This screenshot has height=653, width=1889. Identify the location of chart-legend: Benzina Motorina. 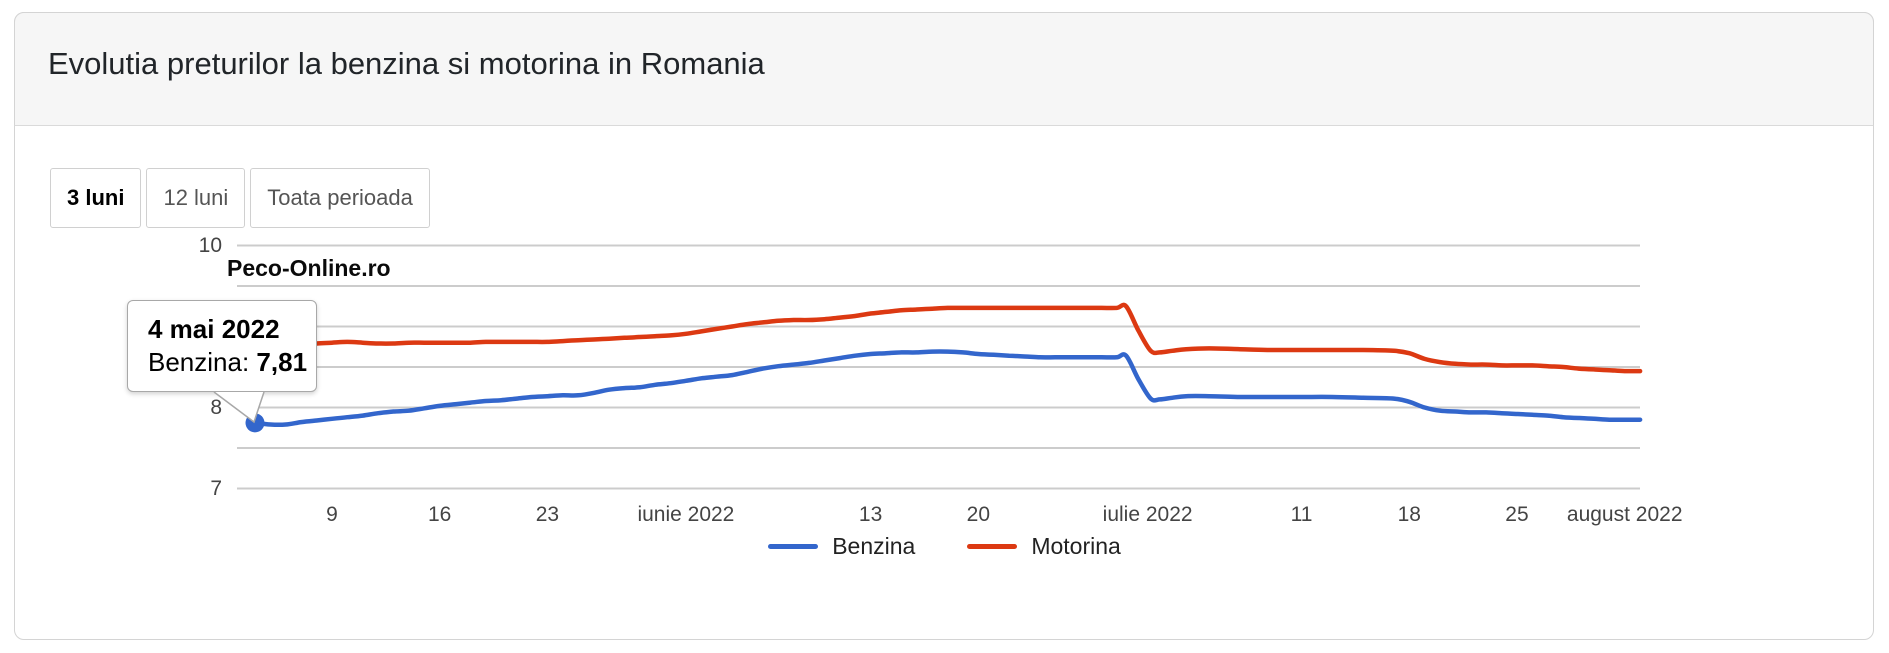
(944, 546).